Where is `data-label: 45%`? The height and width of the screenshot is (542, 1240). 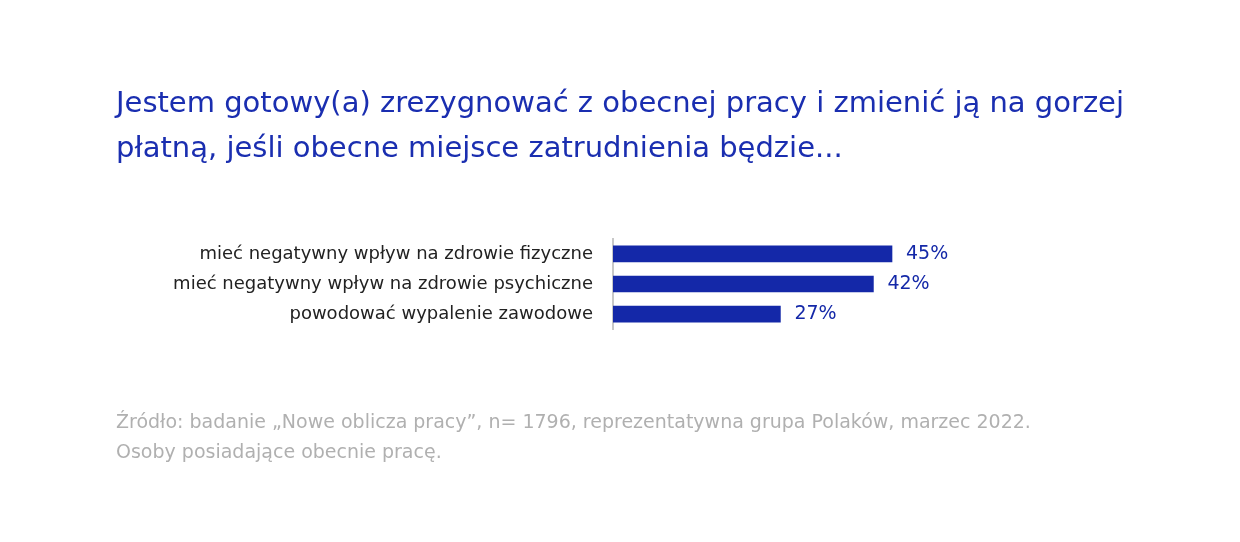 data-label: 45% is located at coordinates (927, 251).